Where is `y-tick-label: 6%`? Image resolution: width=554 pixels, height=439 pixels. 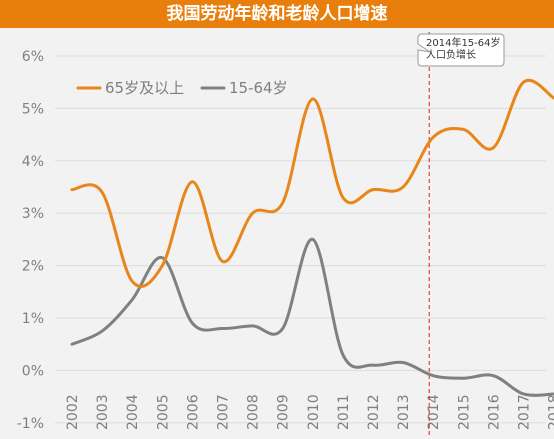 y-tick-label: 6% is located at coordinates (33, 57).